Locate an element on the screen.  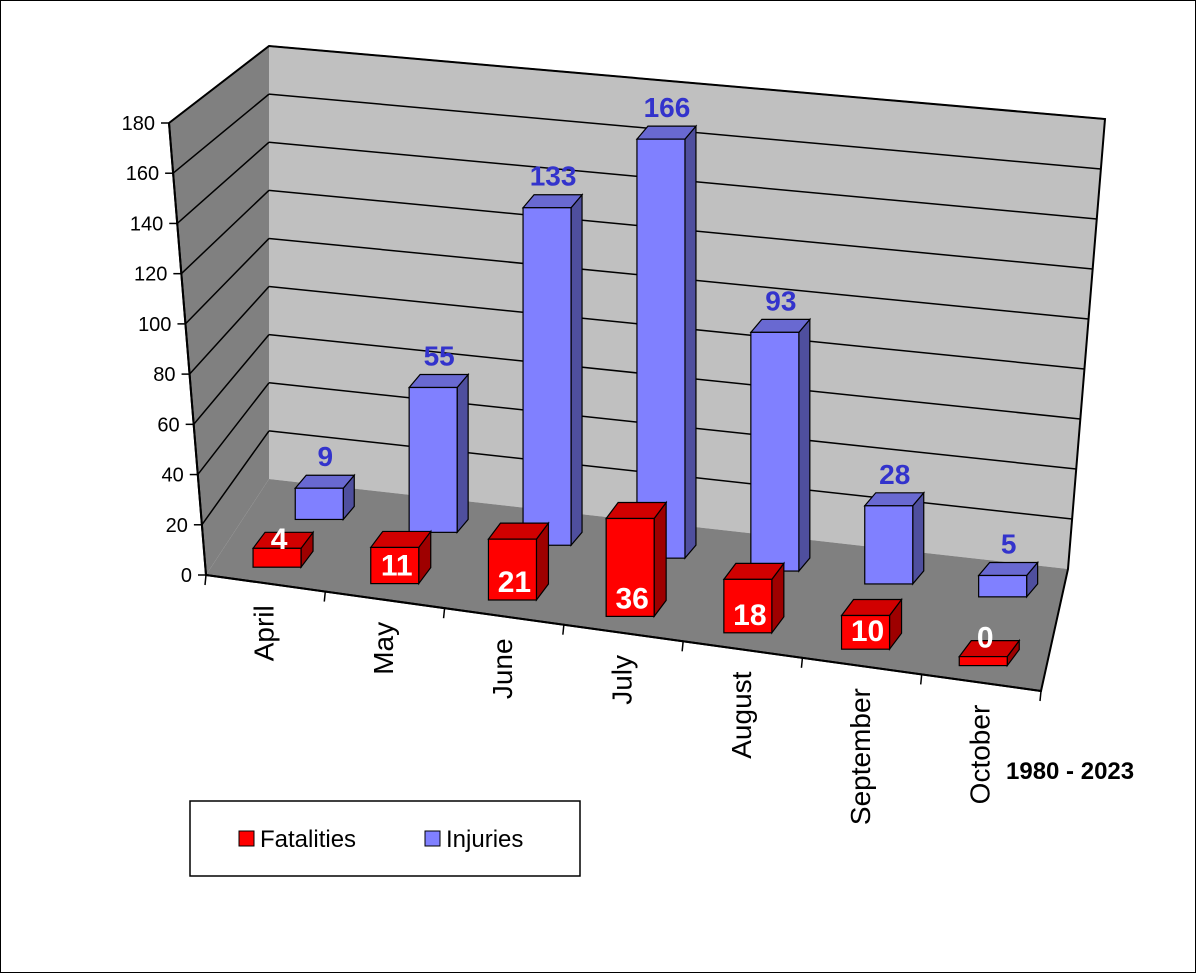
value-label-injuries: 166 is located at coordinates (667, 107).